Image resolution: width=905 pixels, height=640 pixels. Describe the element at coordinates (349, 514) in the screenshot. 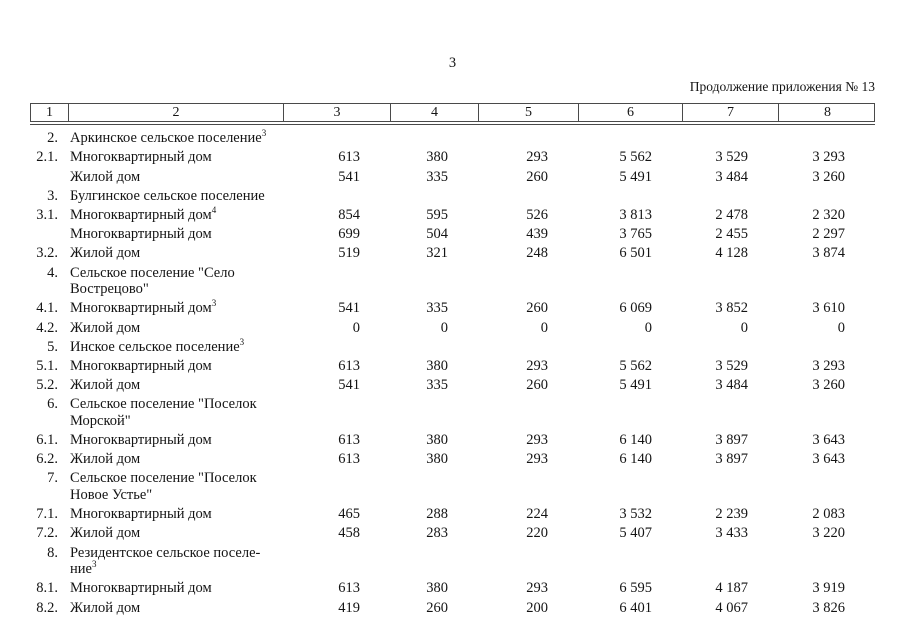

I see `row-value-col3: 465` at that location.